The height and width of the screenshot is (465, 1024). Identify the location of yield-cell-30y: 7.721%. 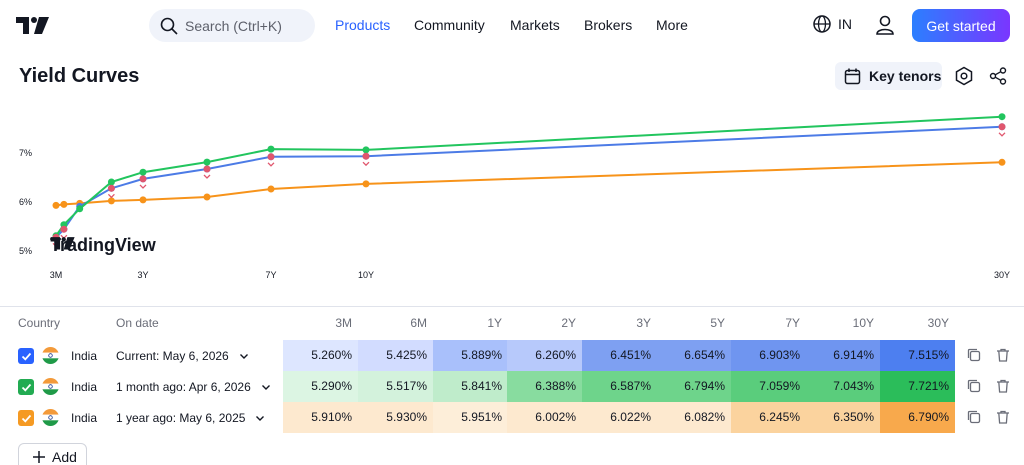
(917, 386).